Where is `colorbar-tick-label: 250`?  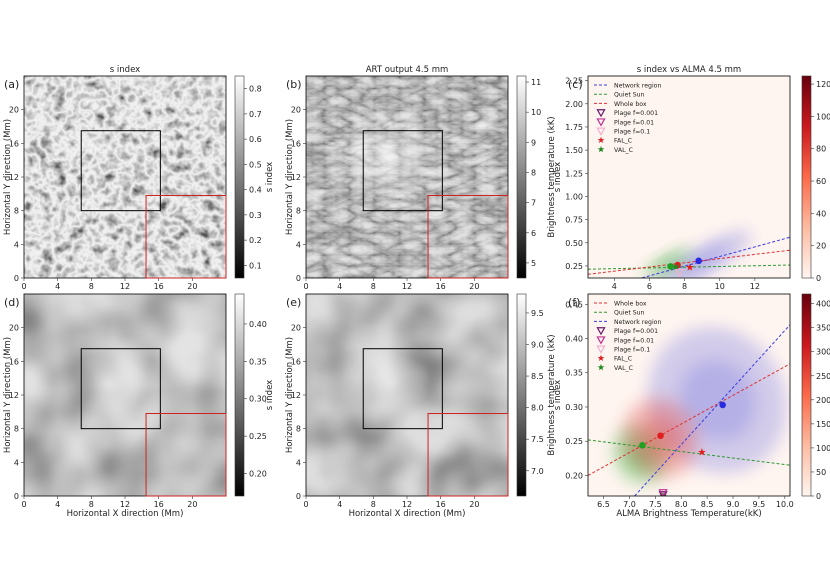 colorbar-tick-label: 250 is located at coordinates (823, 376).